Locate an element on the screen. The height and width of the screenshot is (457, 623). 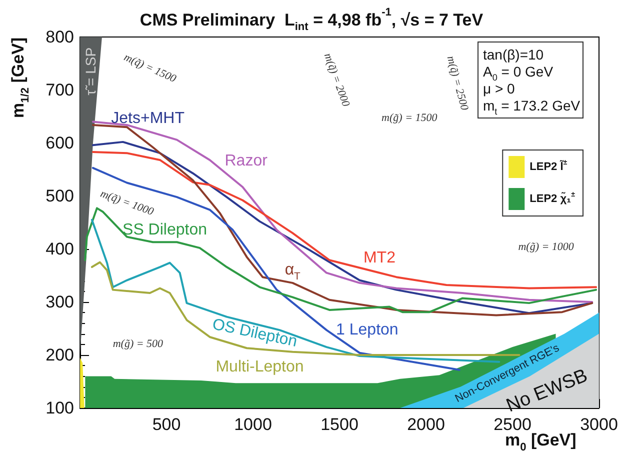
line-series is located at coordinates (305, 308).